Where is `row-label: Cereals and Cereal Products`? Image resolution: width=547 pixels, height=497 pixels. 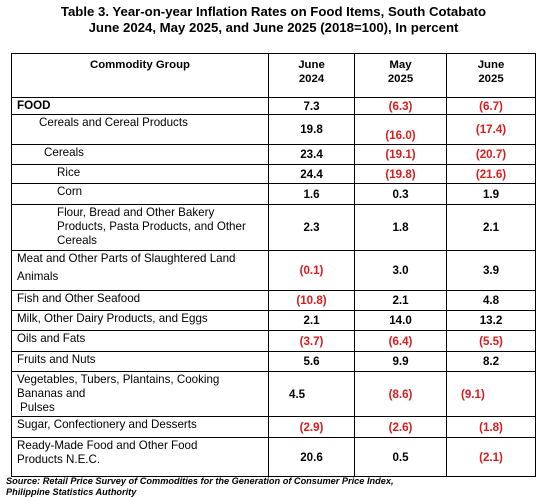 row-label: Cereals and Cereal Products is located at coordinates (140, 129).